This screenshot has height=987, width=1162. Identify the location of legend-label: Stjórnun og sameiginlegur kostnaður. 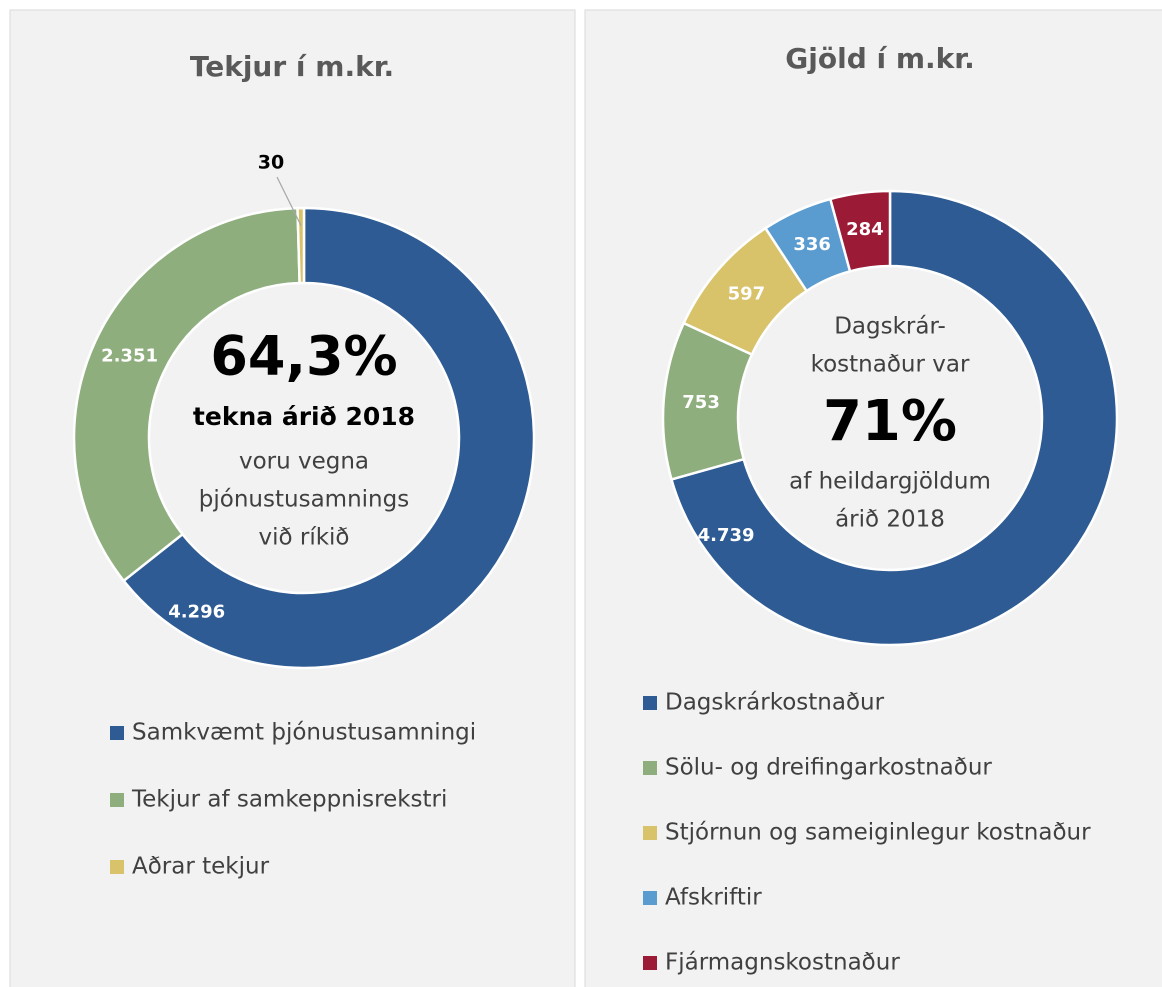
(878, 833).